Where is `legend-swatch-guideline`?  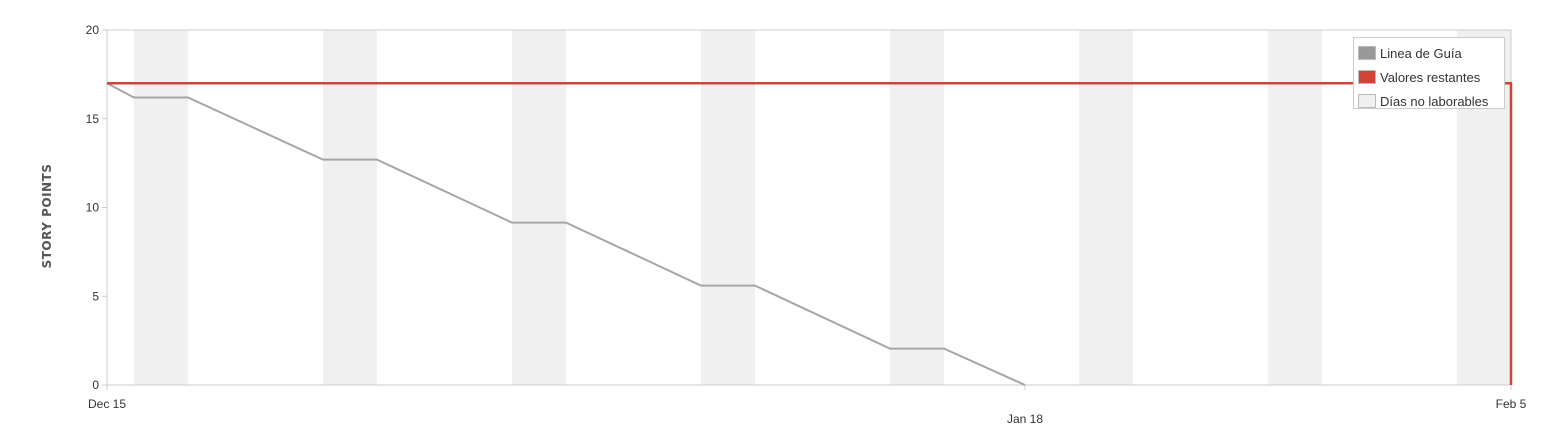 legend-swatch-guideline is located at coordinates (1367, 53).